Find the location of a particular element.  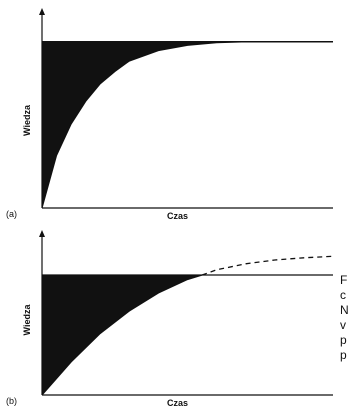

panel-b-label: (b) is located at coordinates (11, 401).